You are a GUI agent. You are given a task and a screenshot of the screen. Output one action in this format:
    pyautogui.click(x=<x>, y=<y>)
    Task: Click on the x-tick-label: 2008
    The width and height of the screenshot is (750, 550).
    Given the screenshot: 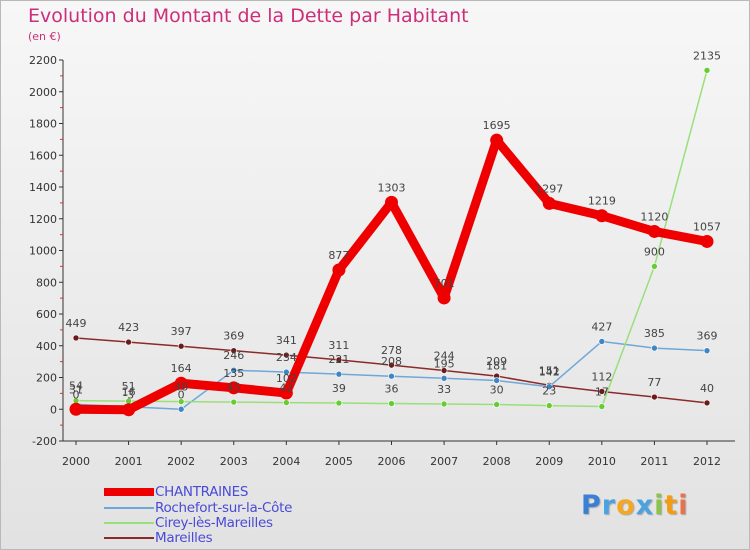 What is the action you would take?
    pyautogui.click(x=497, y=461)
    